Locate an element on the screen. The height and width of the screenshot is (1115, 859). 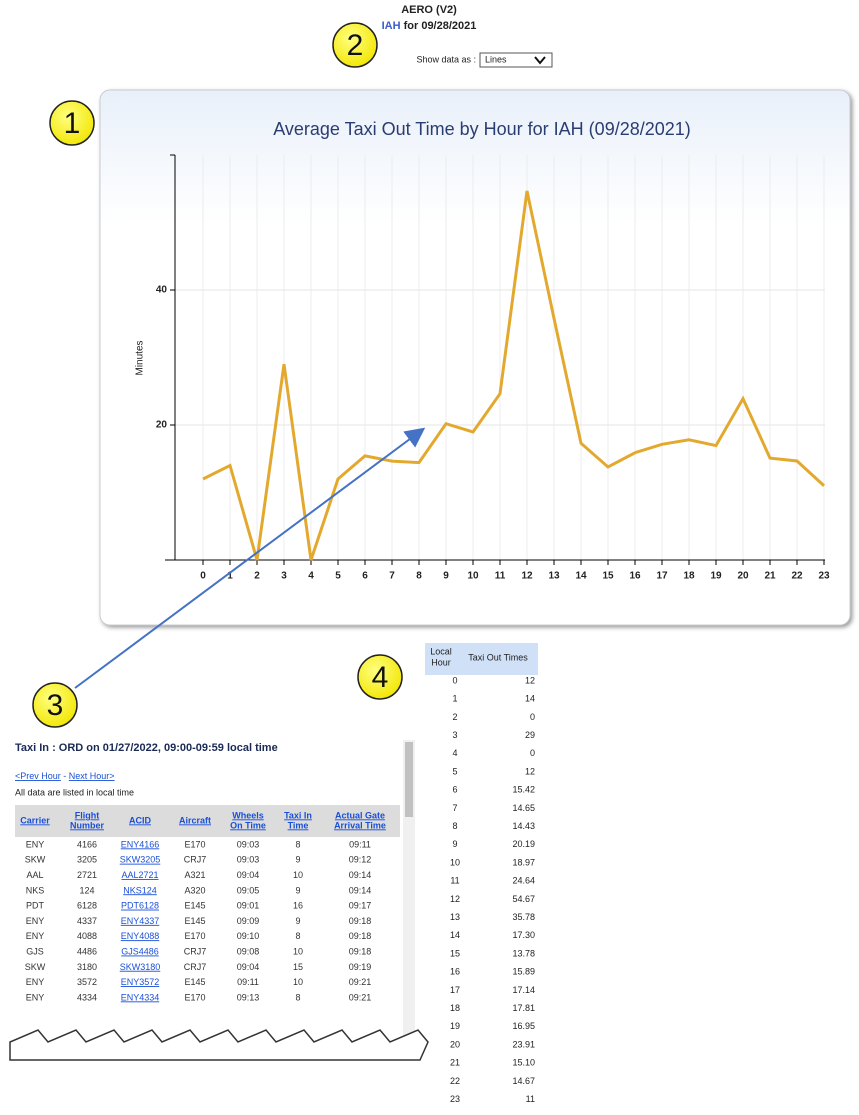
x-tick-label: 2 is located at coordinates (257, 576).